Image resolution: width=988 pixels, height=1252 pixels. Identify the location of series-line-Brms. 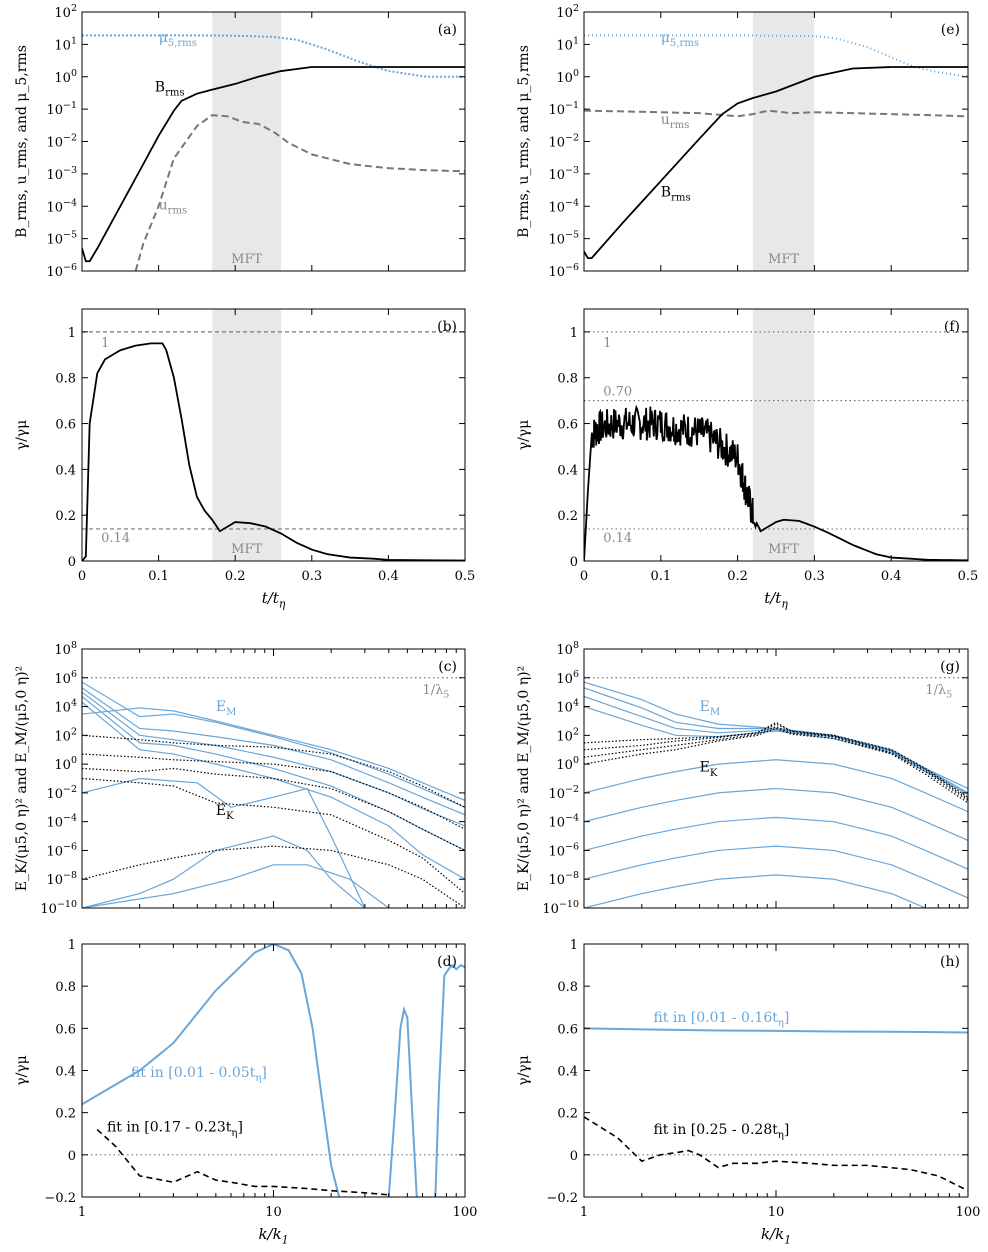
(273, 164).